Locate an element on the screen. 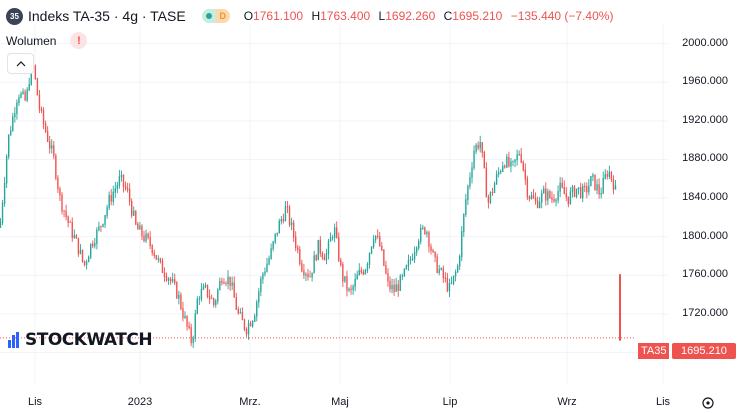  market-status-pill: D is located at coordinates (215, 16).